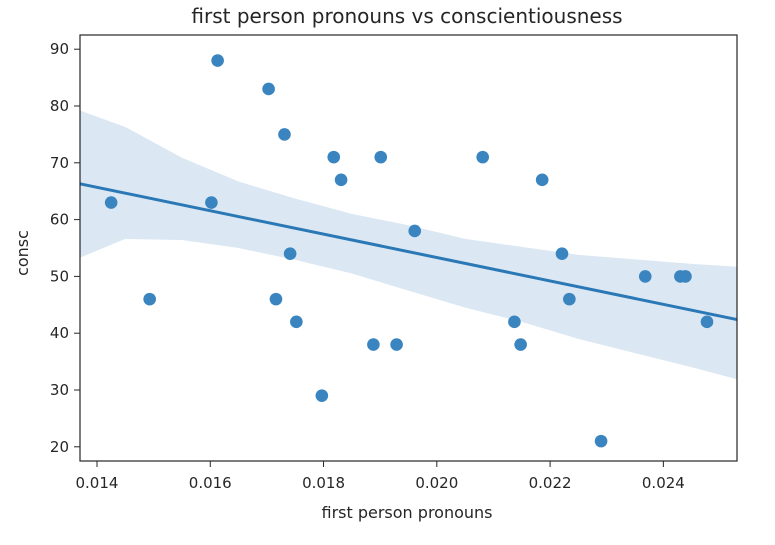  What do you see at coordinates (210, 483) in the screenshot?
I see `x-tick-label: 0.016` at bounding box center [210, 483].